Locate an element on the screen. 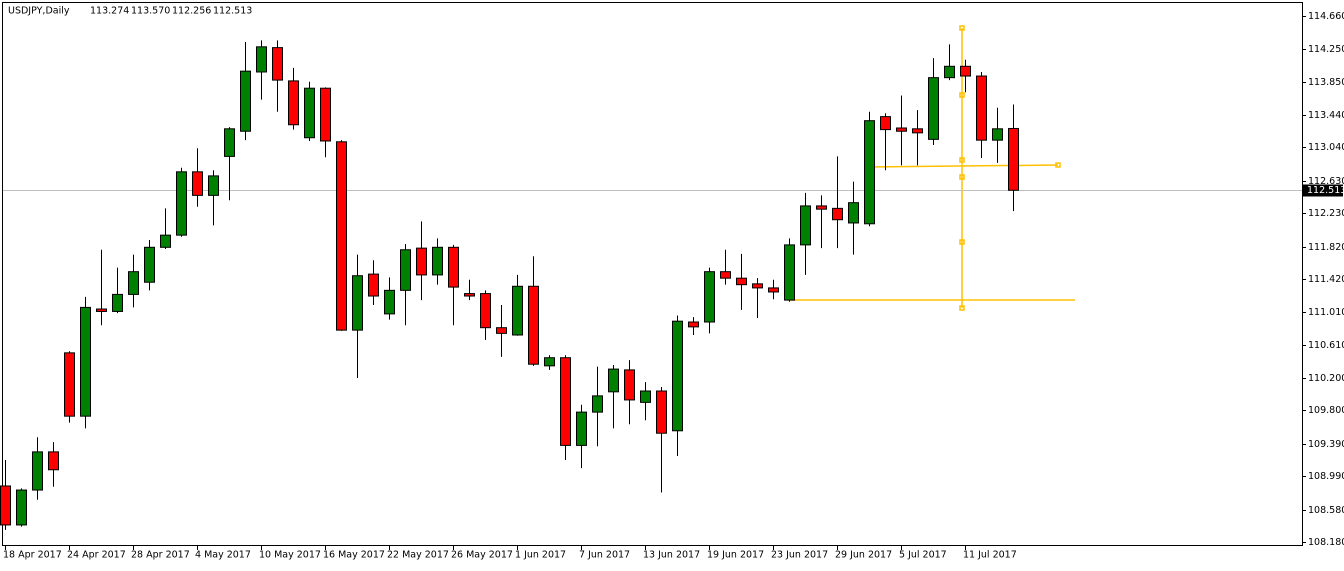 This screenshot has width=1344, height=571. y-tick-label: 113.040 is located at coordinates (1326, 147).